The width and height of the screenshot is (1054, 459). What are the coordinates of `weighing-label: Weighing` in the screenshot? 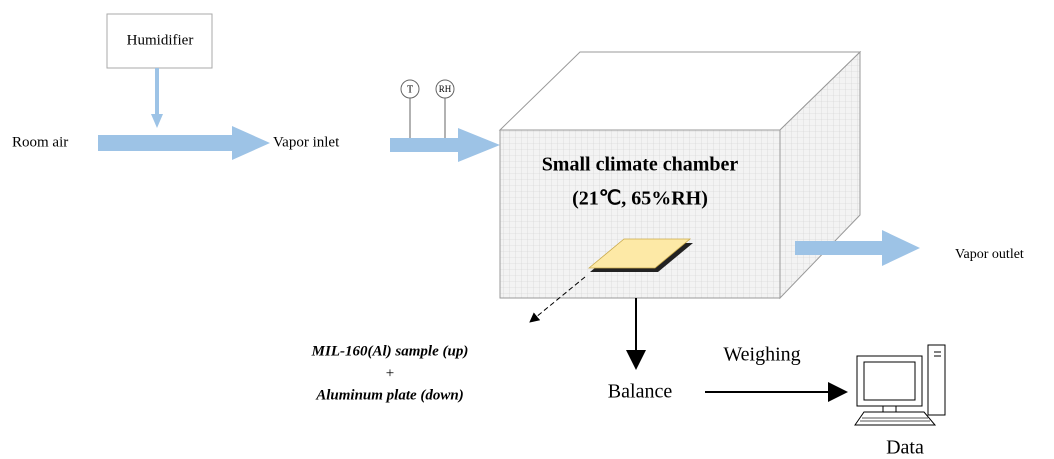 It's located at (761, 355).